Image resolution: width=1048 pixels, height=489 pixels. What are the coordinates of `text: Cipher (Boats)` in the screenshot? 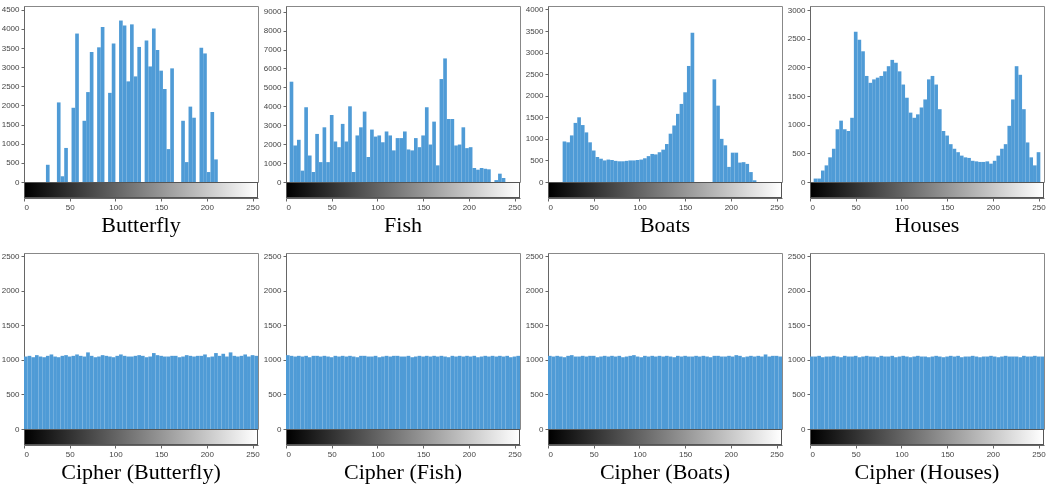 It's located at (665, 471).